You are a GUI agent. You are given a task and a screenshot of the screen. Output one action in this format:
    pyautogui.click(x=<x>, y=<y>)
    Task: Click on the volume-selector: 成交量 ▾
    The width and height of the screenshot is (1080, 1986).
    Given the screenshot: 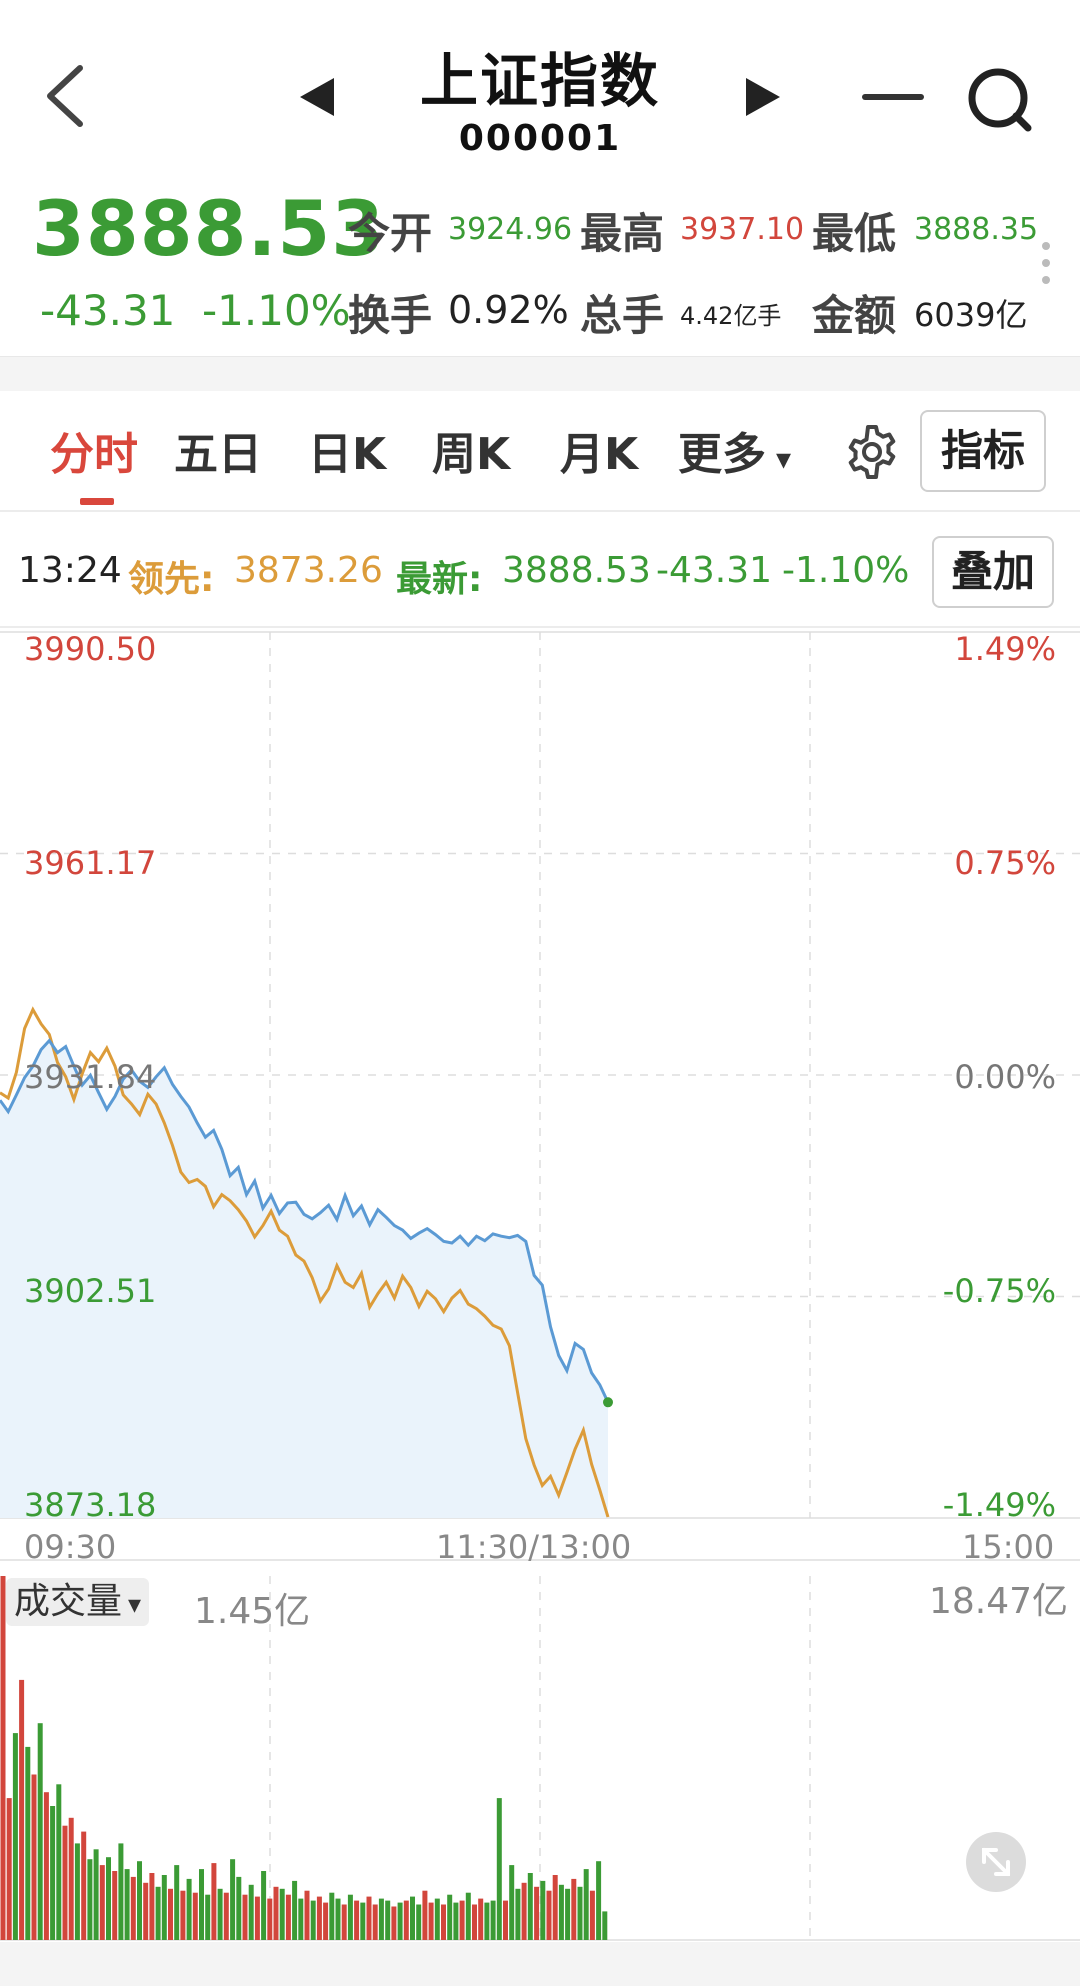 What is the action you would take?
    pyautogui.click(x=78, y=1602)
    